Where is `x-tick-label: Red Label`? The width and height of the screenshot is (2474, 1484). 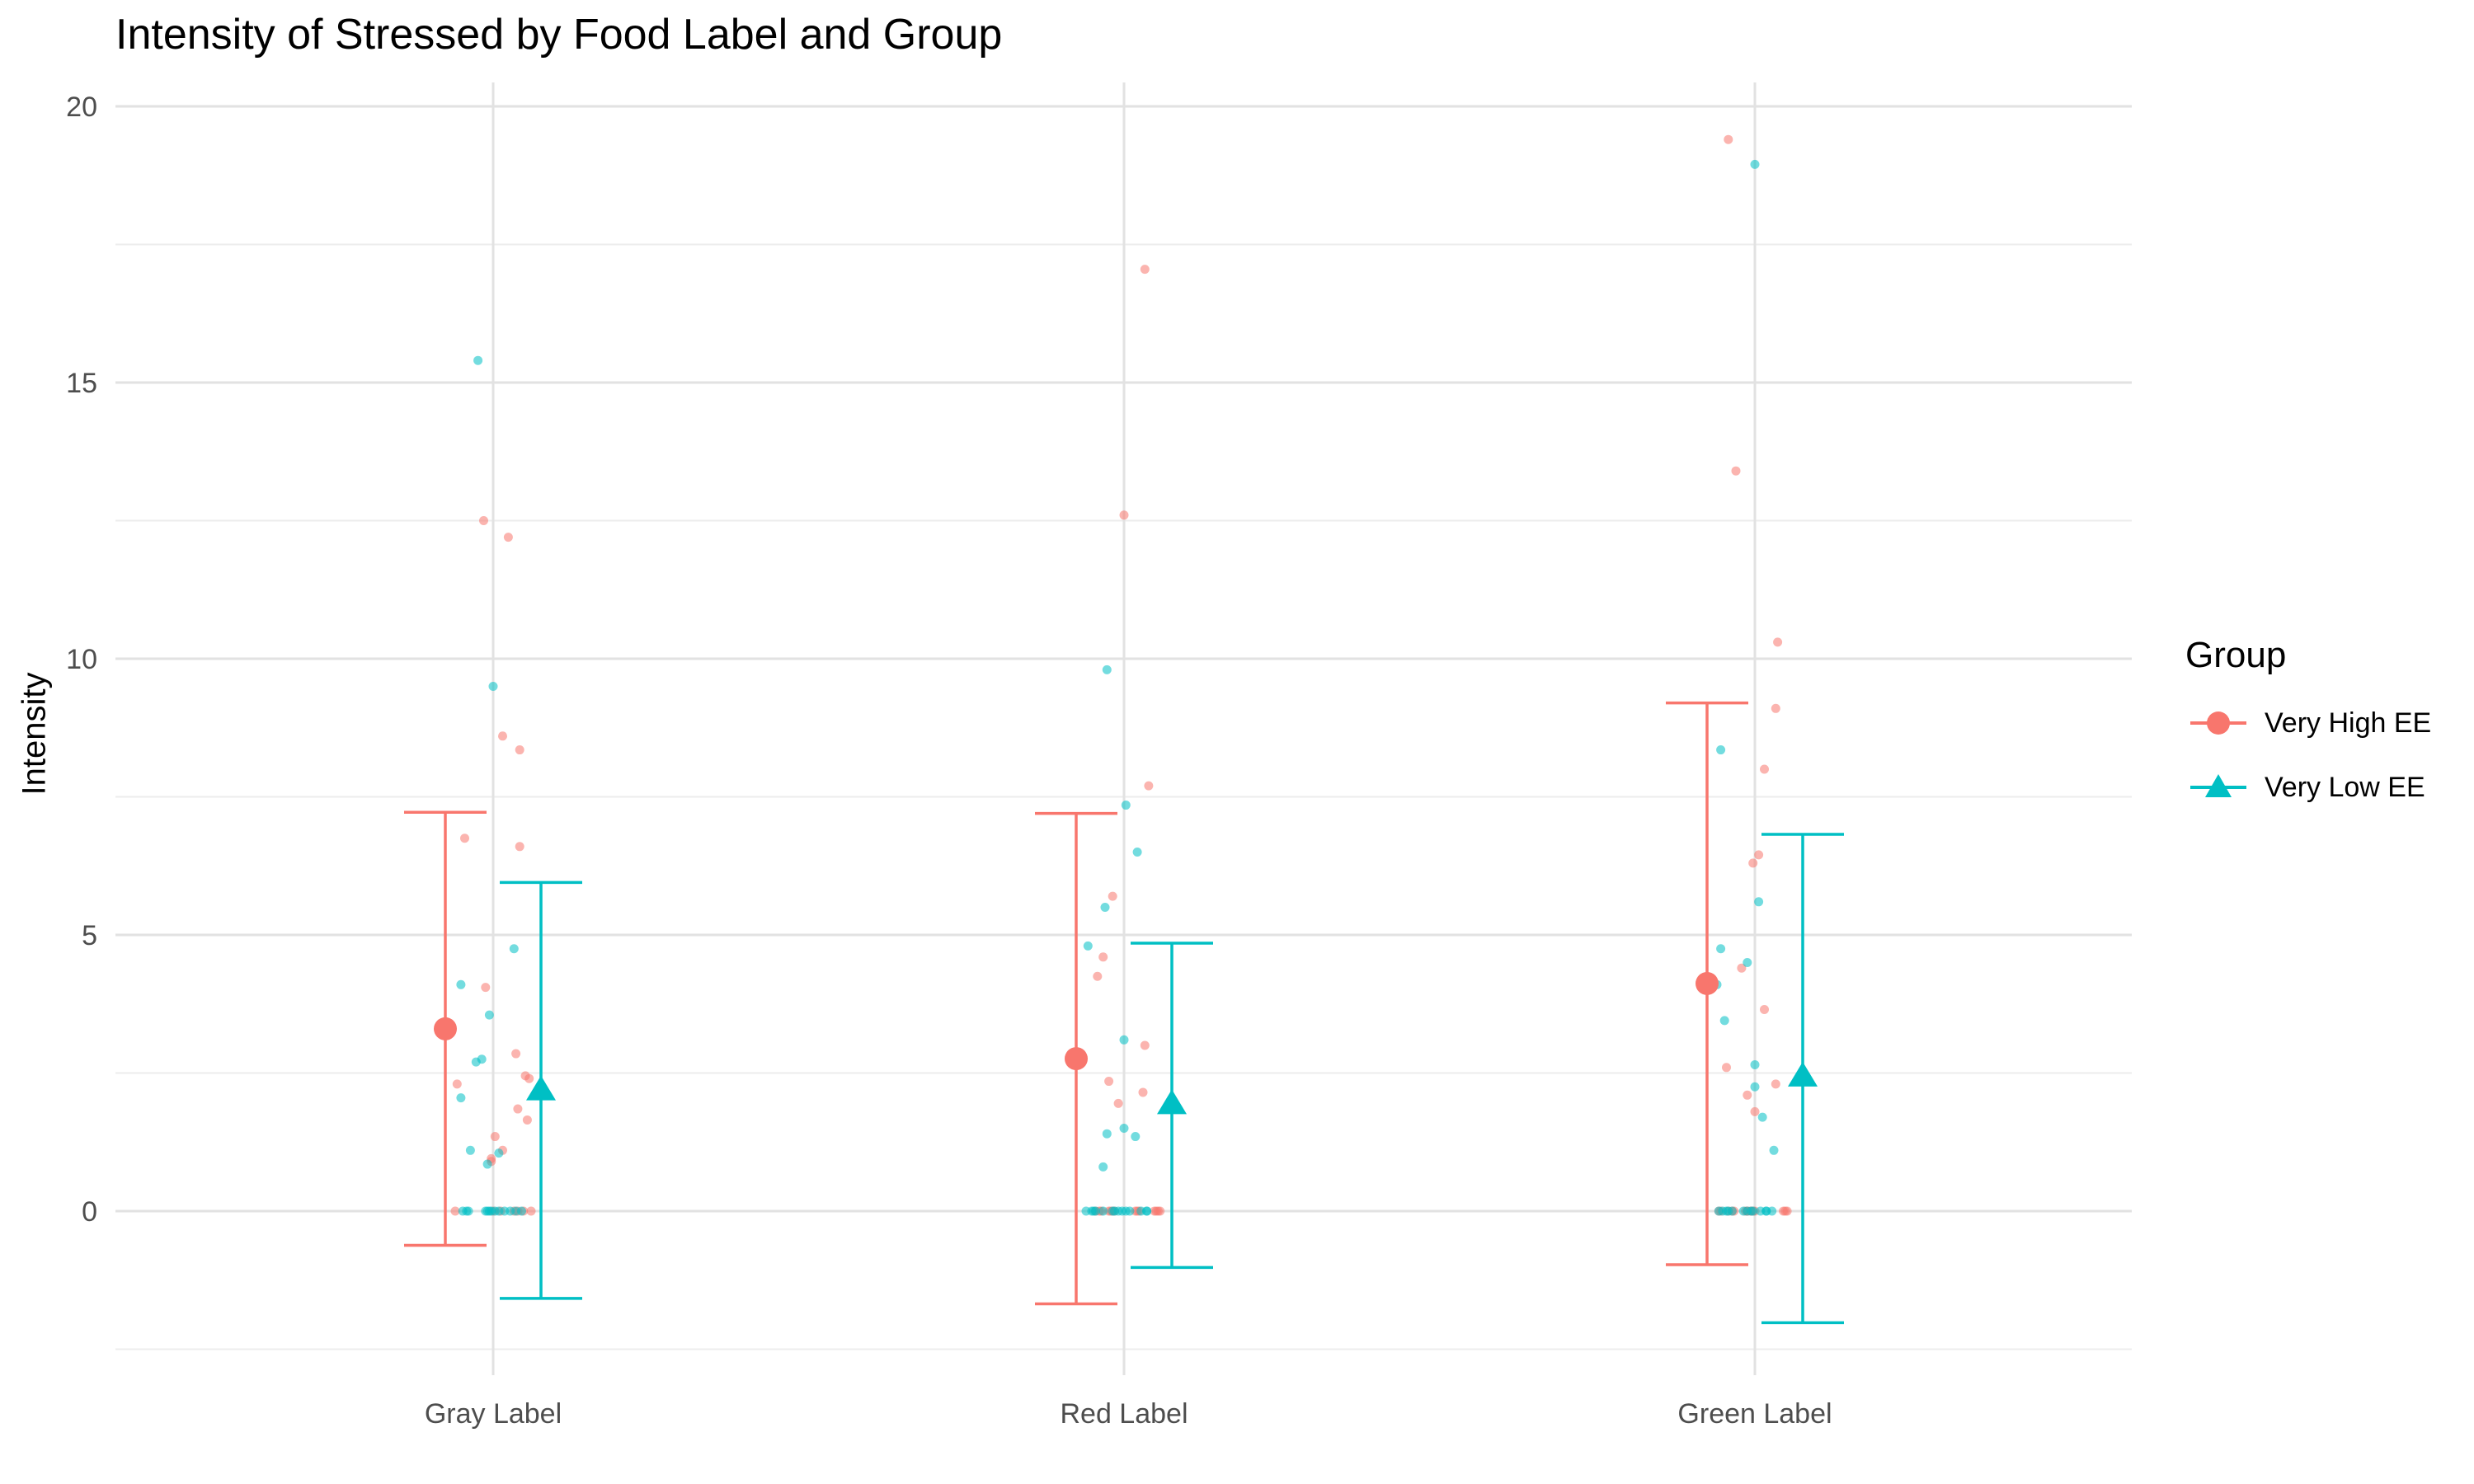
x-tick-label: Red Label is located at coordinates (1124, 1414).